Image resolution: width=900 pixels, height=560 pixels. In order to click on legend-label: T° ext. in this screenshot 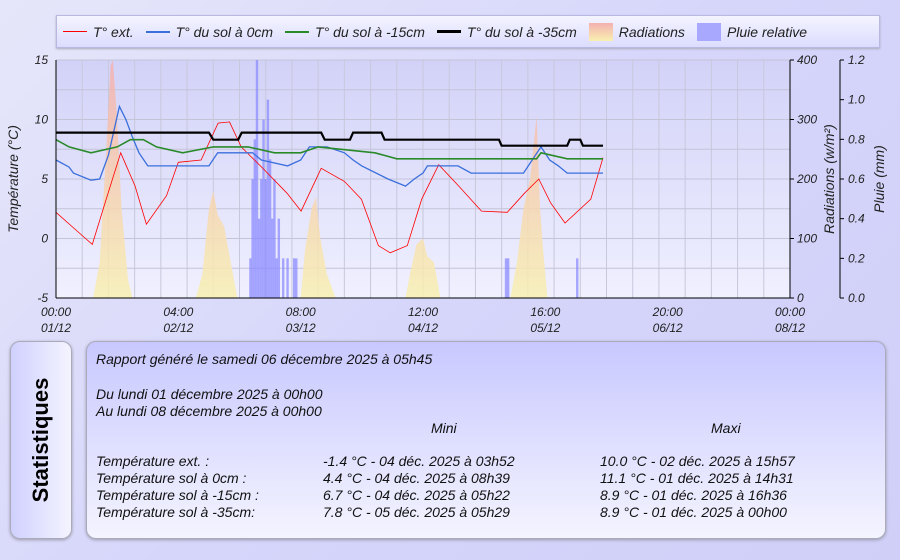, I will do `click(113, 31)`.